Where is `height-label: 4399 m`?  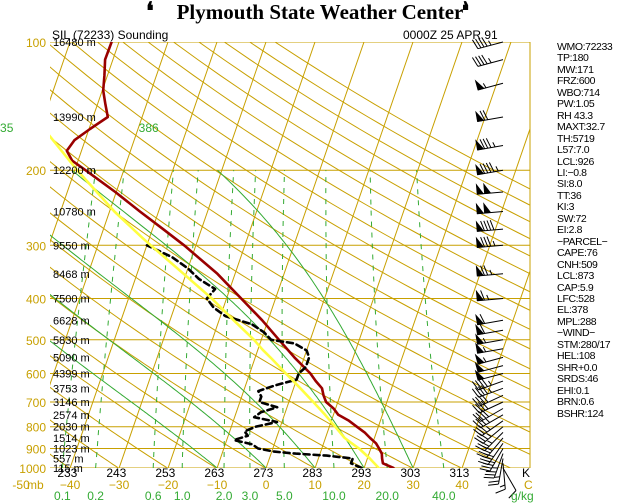
height-label: 4399 m is located at coordinates (71, 374).